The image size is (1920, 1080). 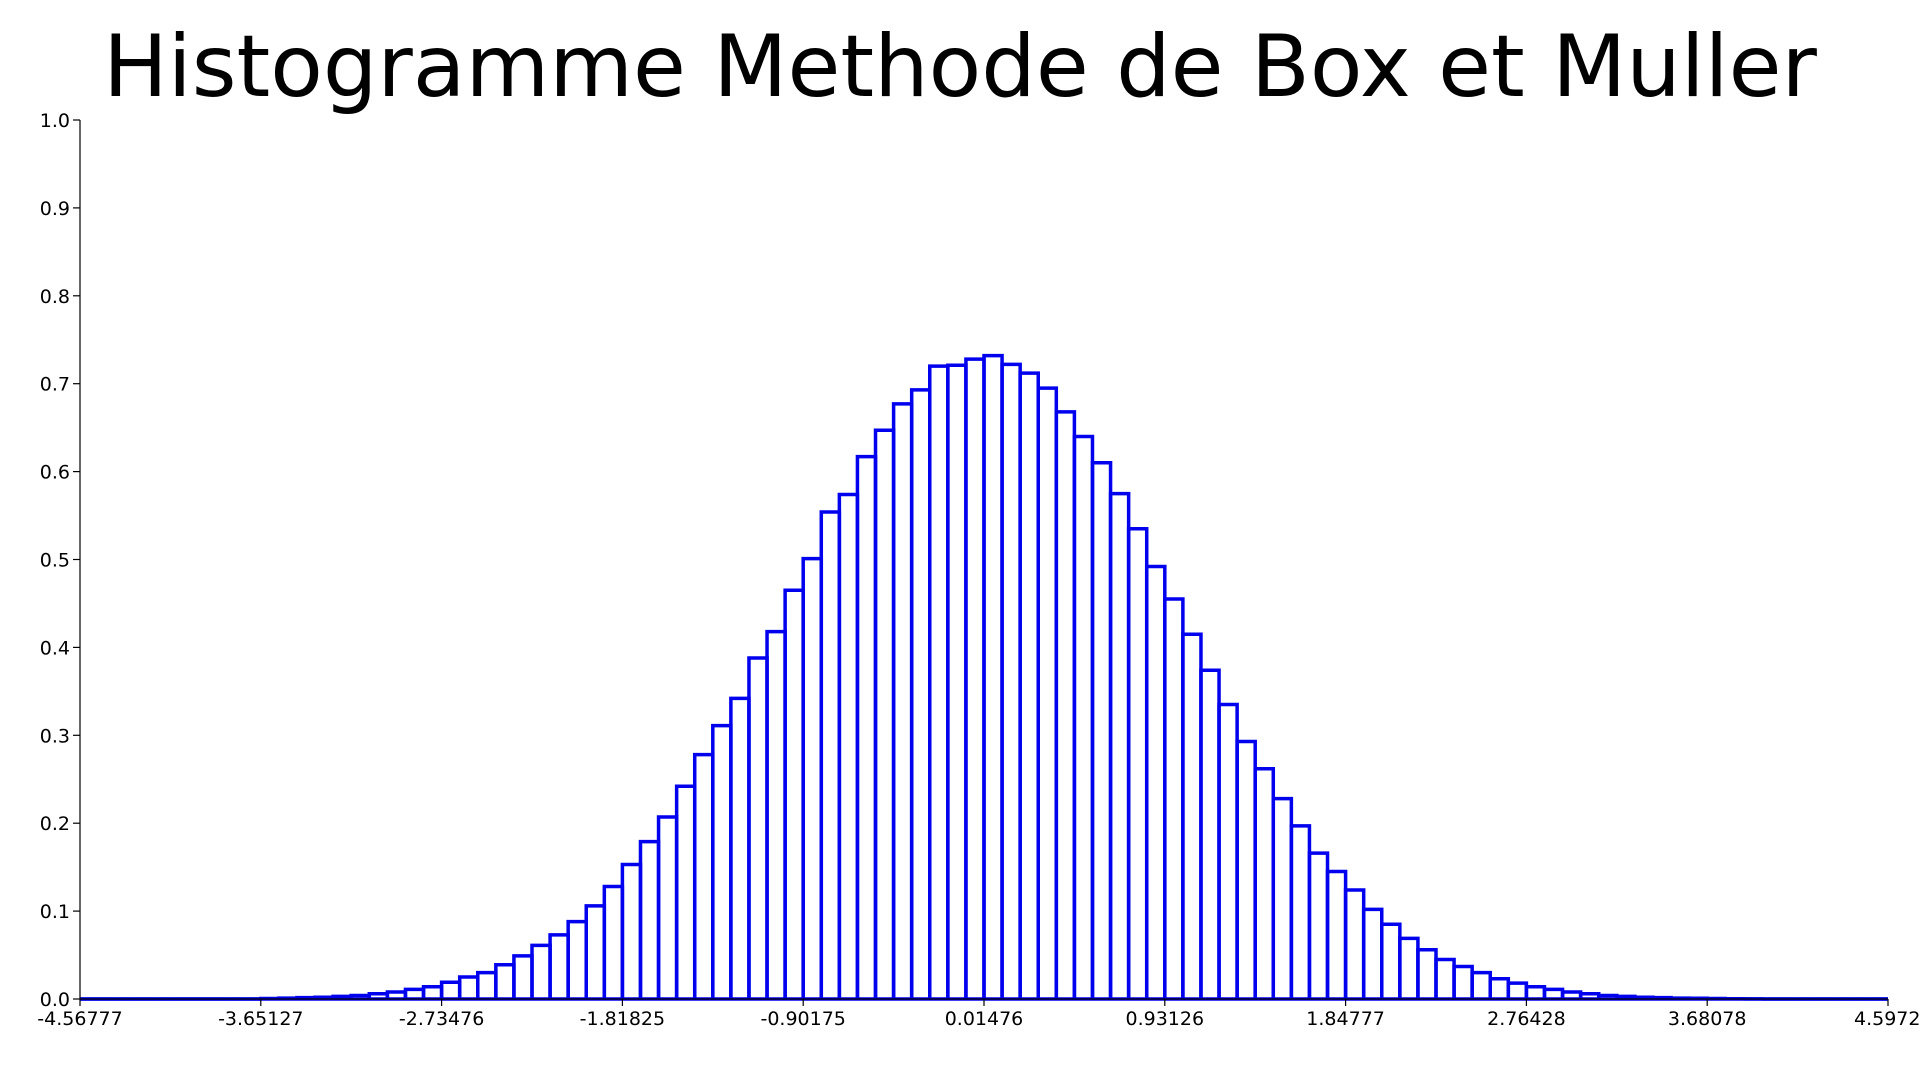 I want to click on y-tick-label: 0.8, so click(x=55, y=297).